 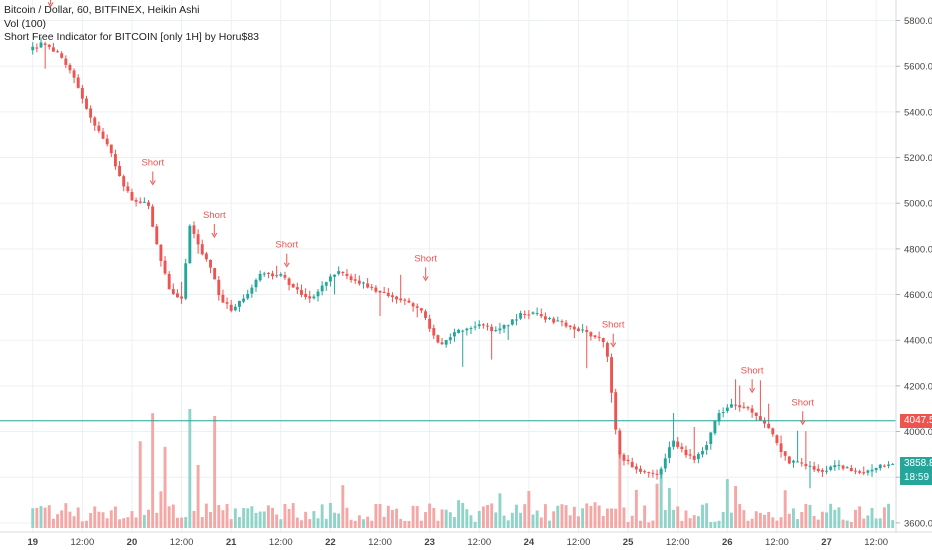 What do you see at coordinates (466, 541) in the screenshot?
I see `time-axis-background` at bounding box center [466, 541].